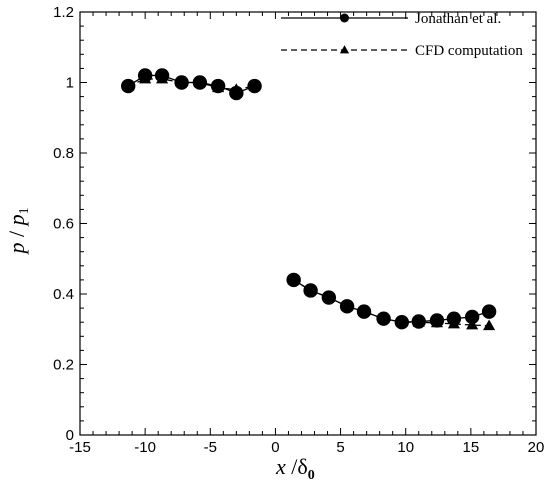  I want to click on x-tick-label: 15, so click(471, 447).